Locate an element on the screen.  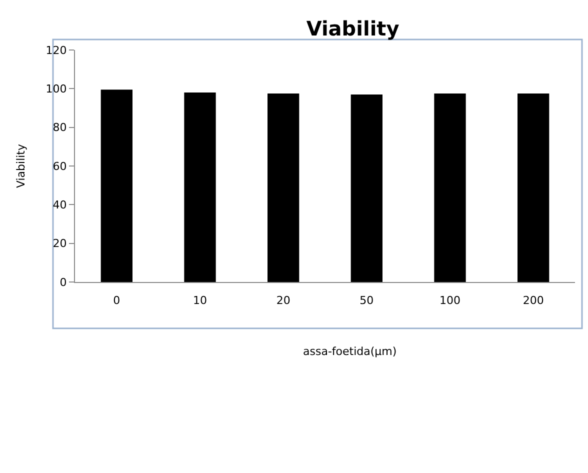
x-tick-label: 20 is located at coordinates (283, 301).